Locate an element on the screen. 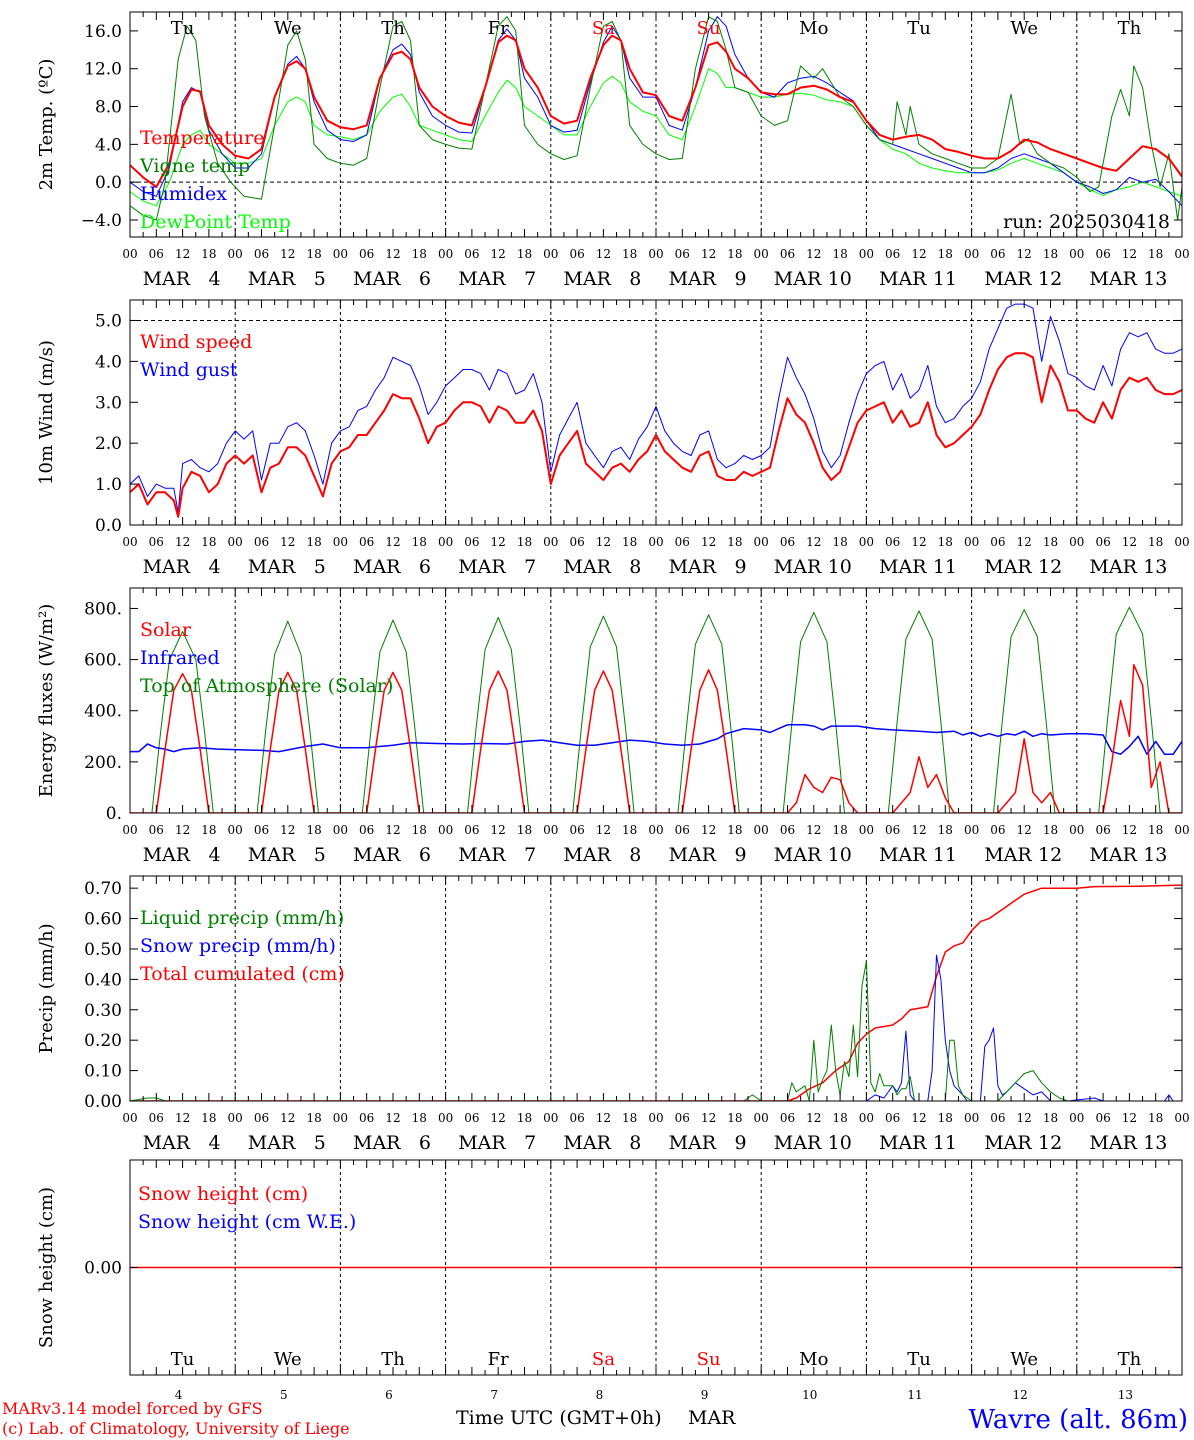 The image size is (1194, 1440). day-number-label: 13 is located at coordinates (1125, 1395).